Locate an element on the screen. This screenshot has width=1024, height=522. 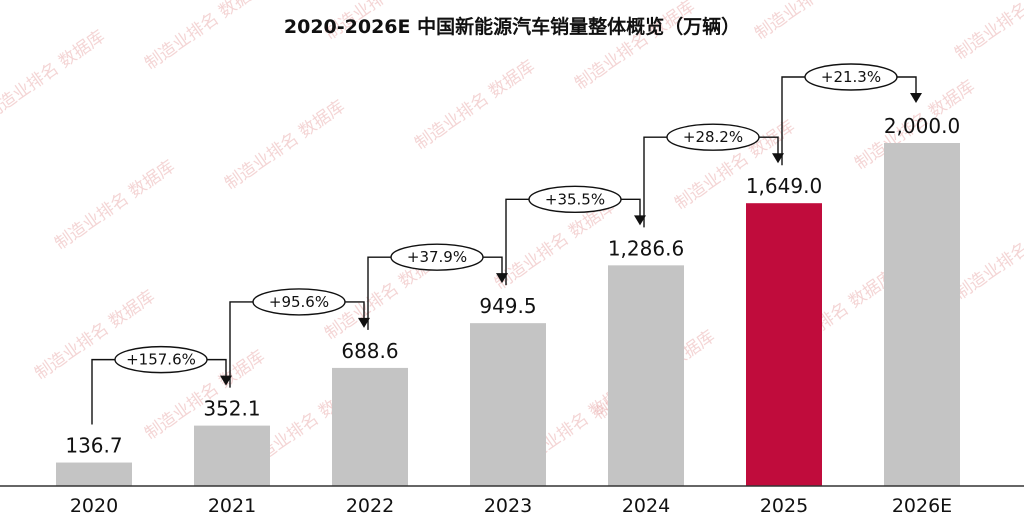
x-axis-ticks: 2020 2021 2022 2023 2024 2025 2026E is located at coordinates (511, 506).